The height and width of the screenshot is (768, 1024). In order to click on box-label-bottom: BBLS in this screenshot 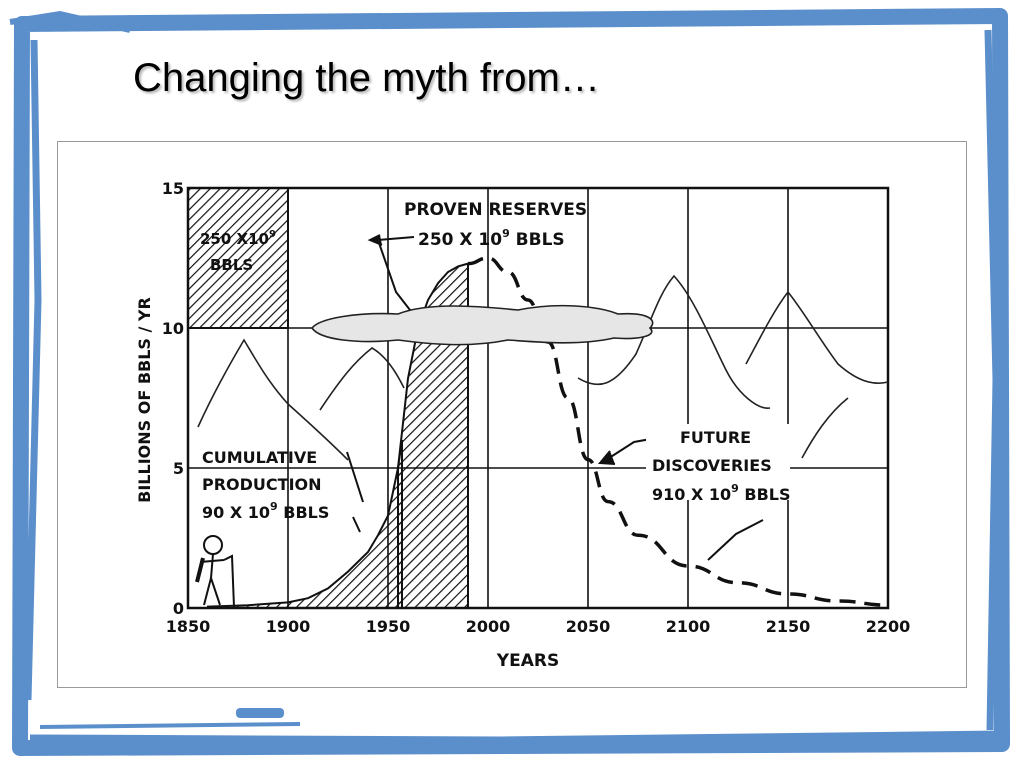, I will do `click(231, 265)`.